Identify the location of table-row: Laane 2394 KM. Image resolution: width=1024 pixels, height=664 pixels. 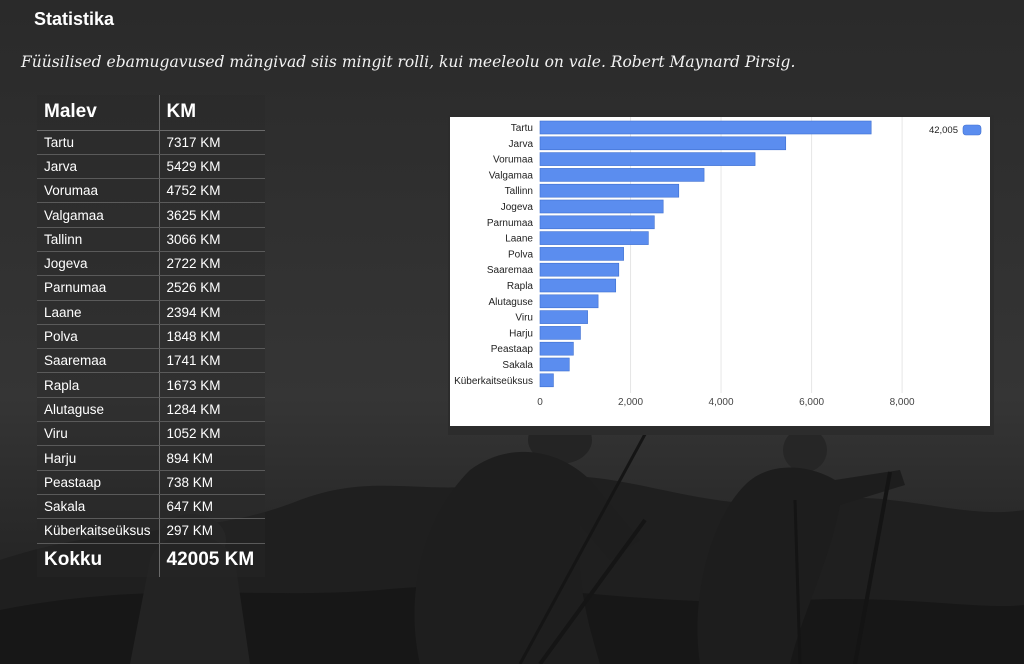
(151, 312).